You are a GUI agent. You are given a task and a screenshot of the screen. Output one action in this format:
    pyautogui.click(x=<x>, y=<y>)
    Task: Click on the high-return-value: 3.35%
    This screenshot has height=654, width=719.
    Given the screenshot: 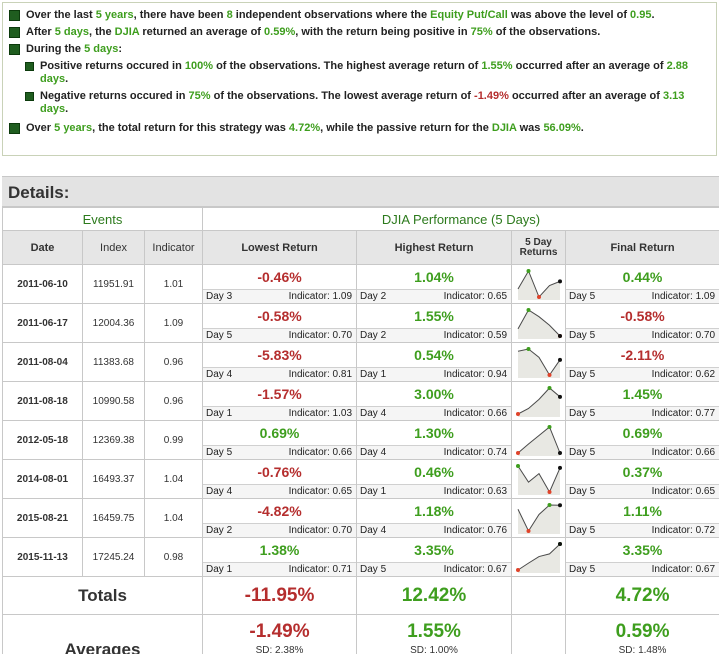 What is the action you would take?
    pyautogui.click(x=434, y=550)
    